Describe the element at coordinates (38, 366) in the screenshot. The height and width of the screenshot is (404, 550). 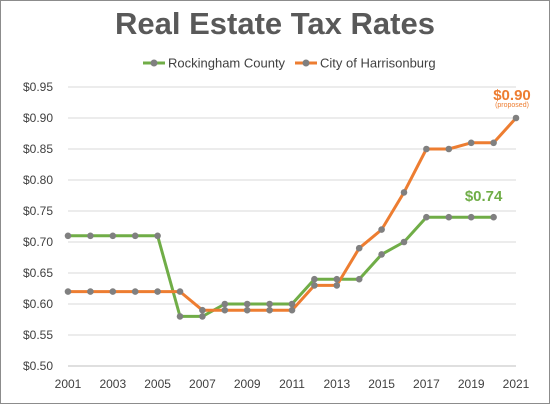
I see `y-tick-label: $0.50` at that location.